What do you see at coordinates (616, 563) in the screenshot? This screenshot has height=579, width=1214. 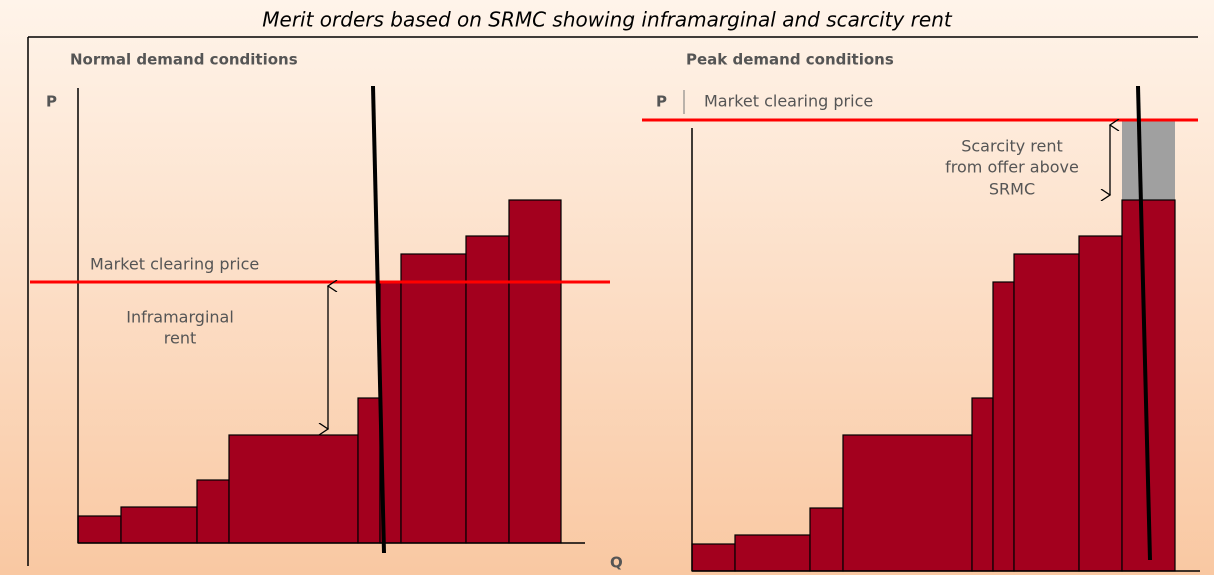 I see `axis-label: Q` at bounding box center [616, 563].